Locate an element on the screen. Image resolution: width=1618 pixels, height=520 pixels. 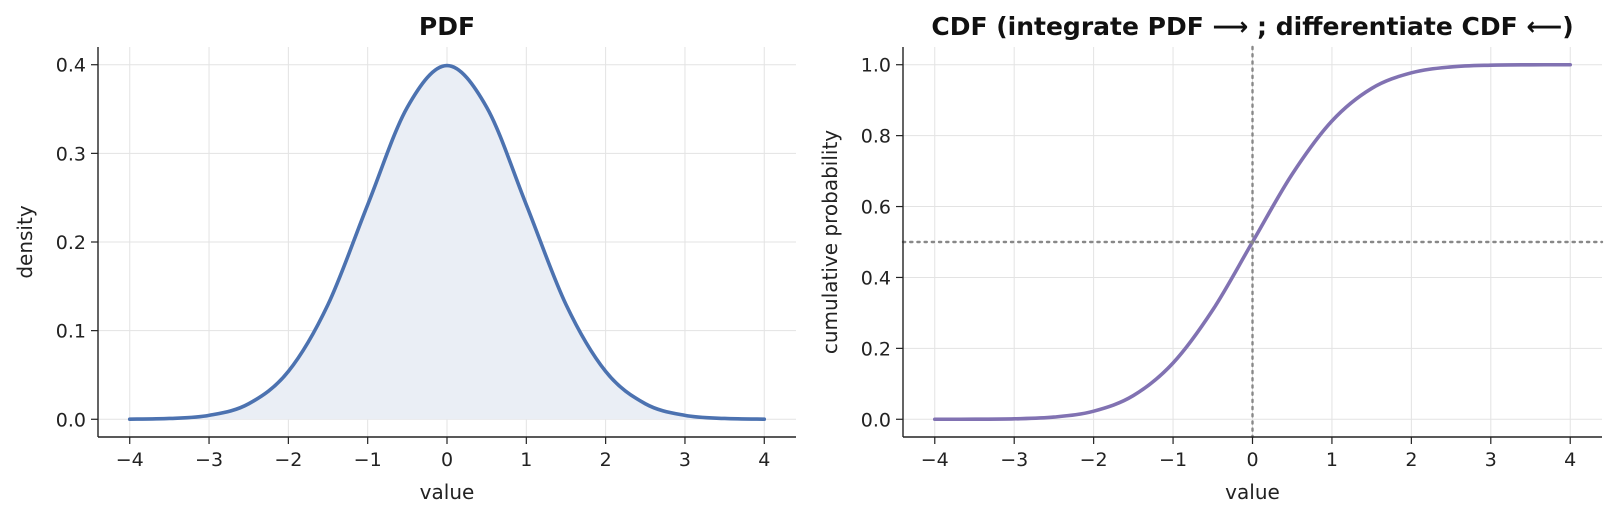
pdf-xtick-label-1: −3 is located at coordinates (209, 460).